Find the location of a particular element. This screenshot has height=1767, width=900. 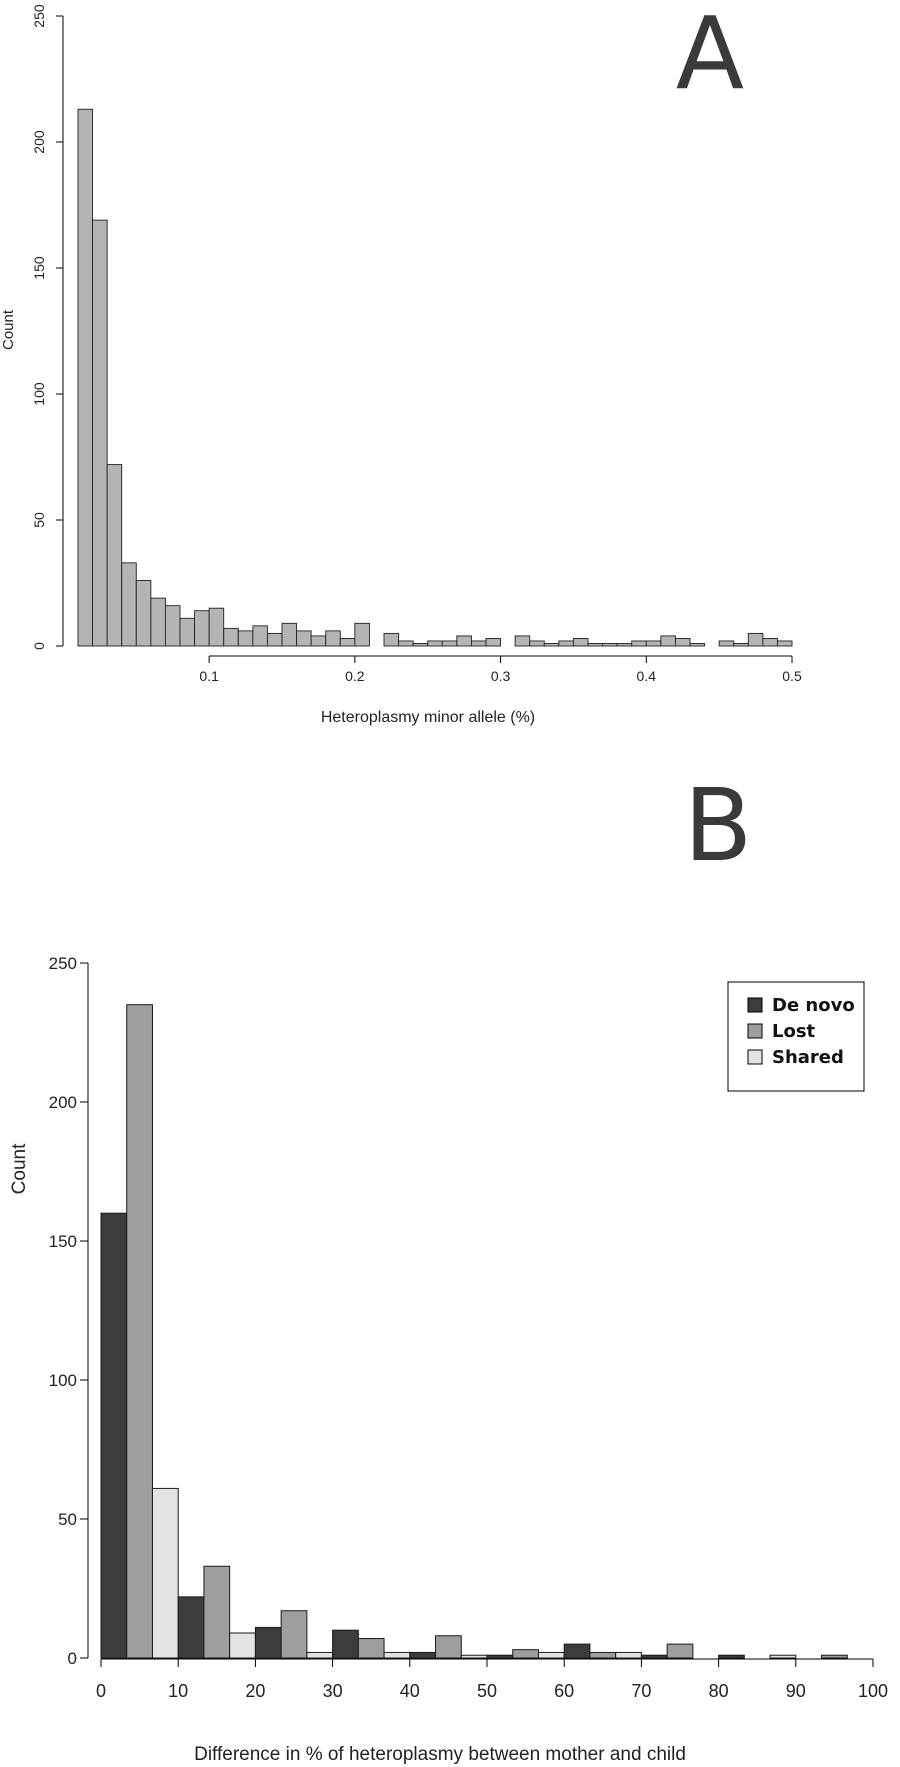

panel-b-x-tick-label: 20 is located at coordinates (255, 1691).